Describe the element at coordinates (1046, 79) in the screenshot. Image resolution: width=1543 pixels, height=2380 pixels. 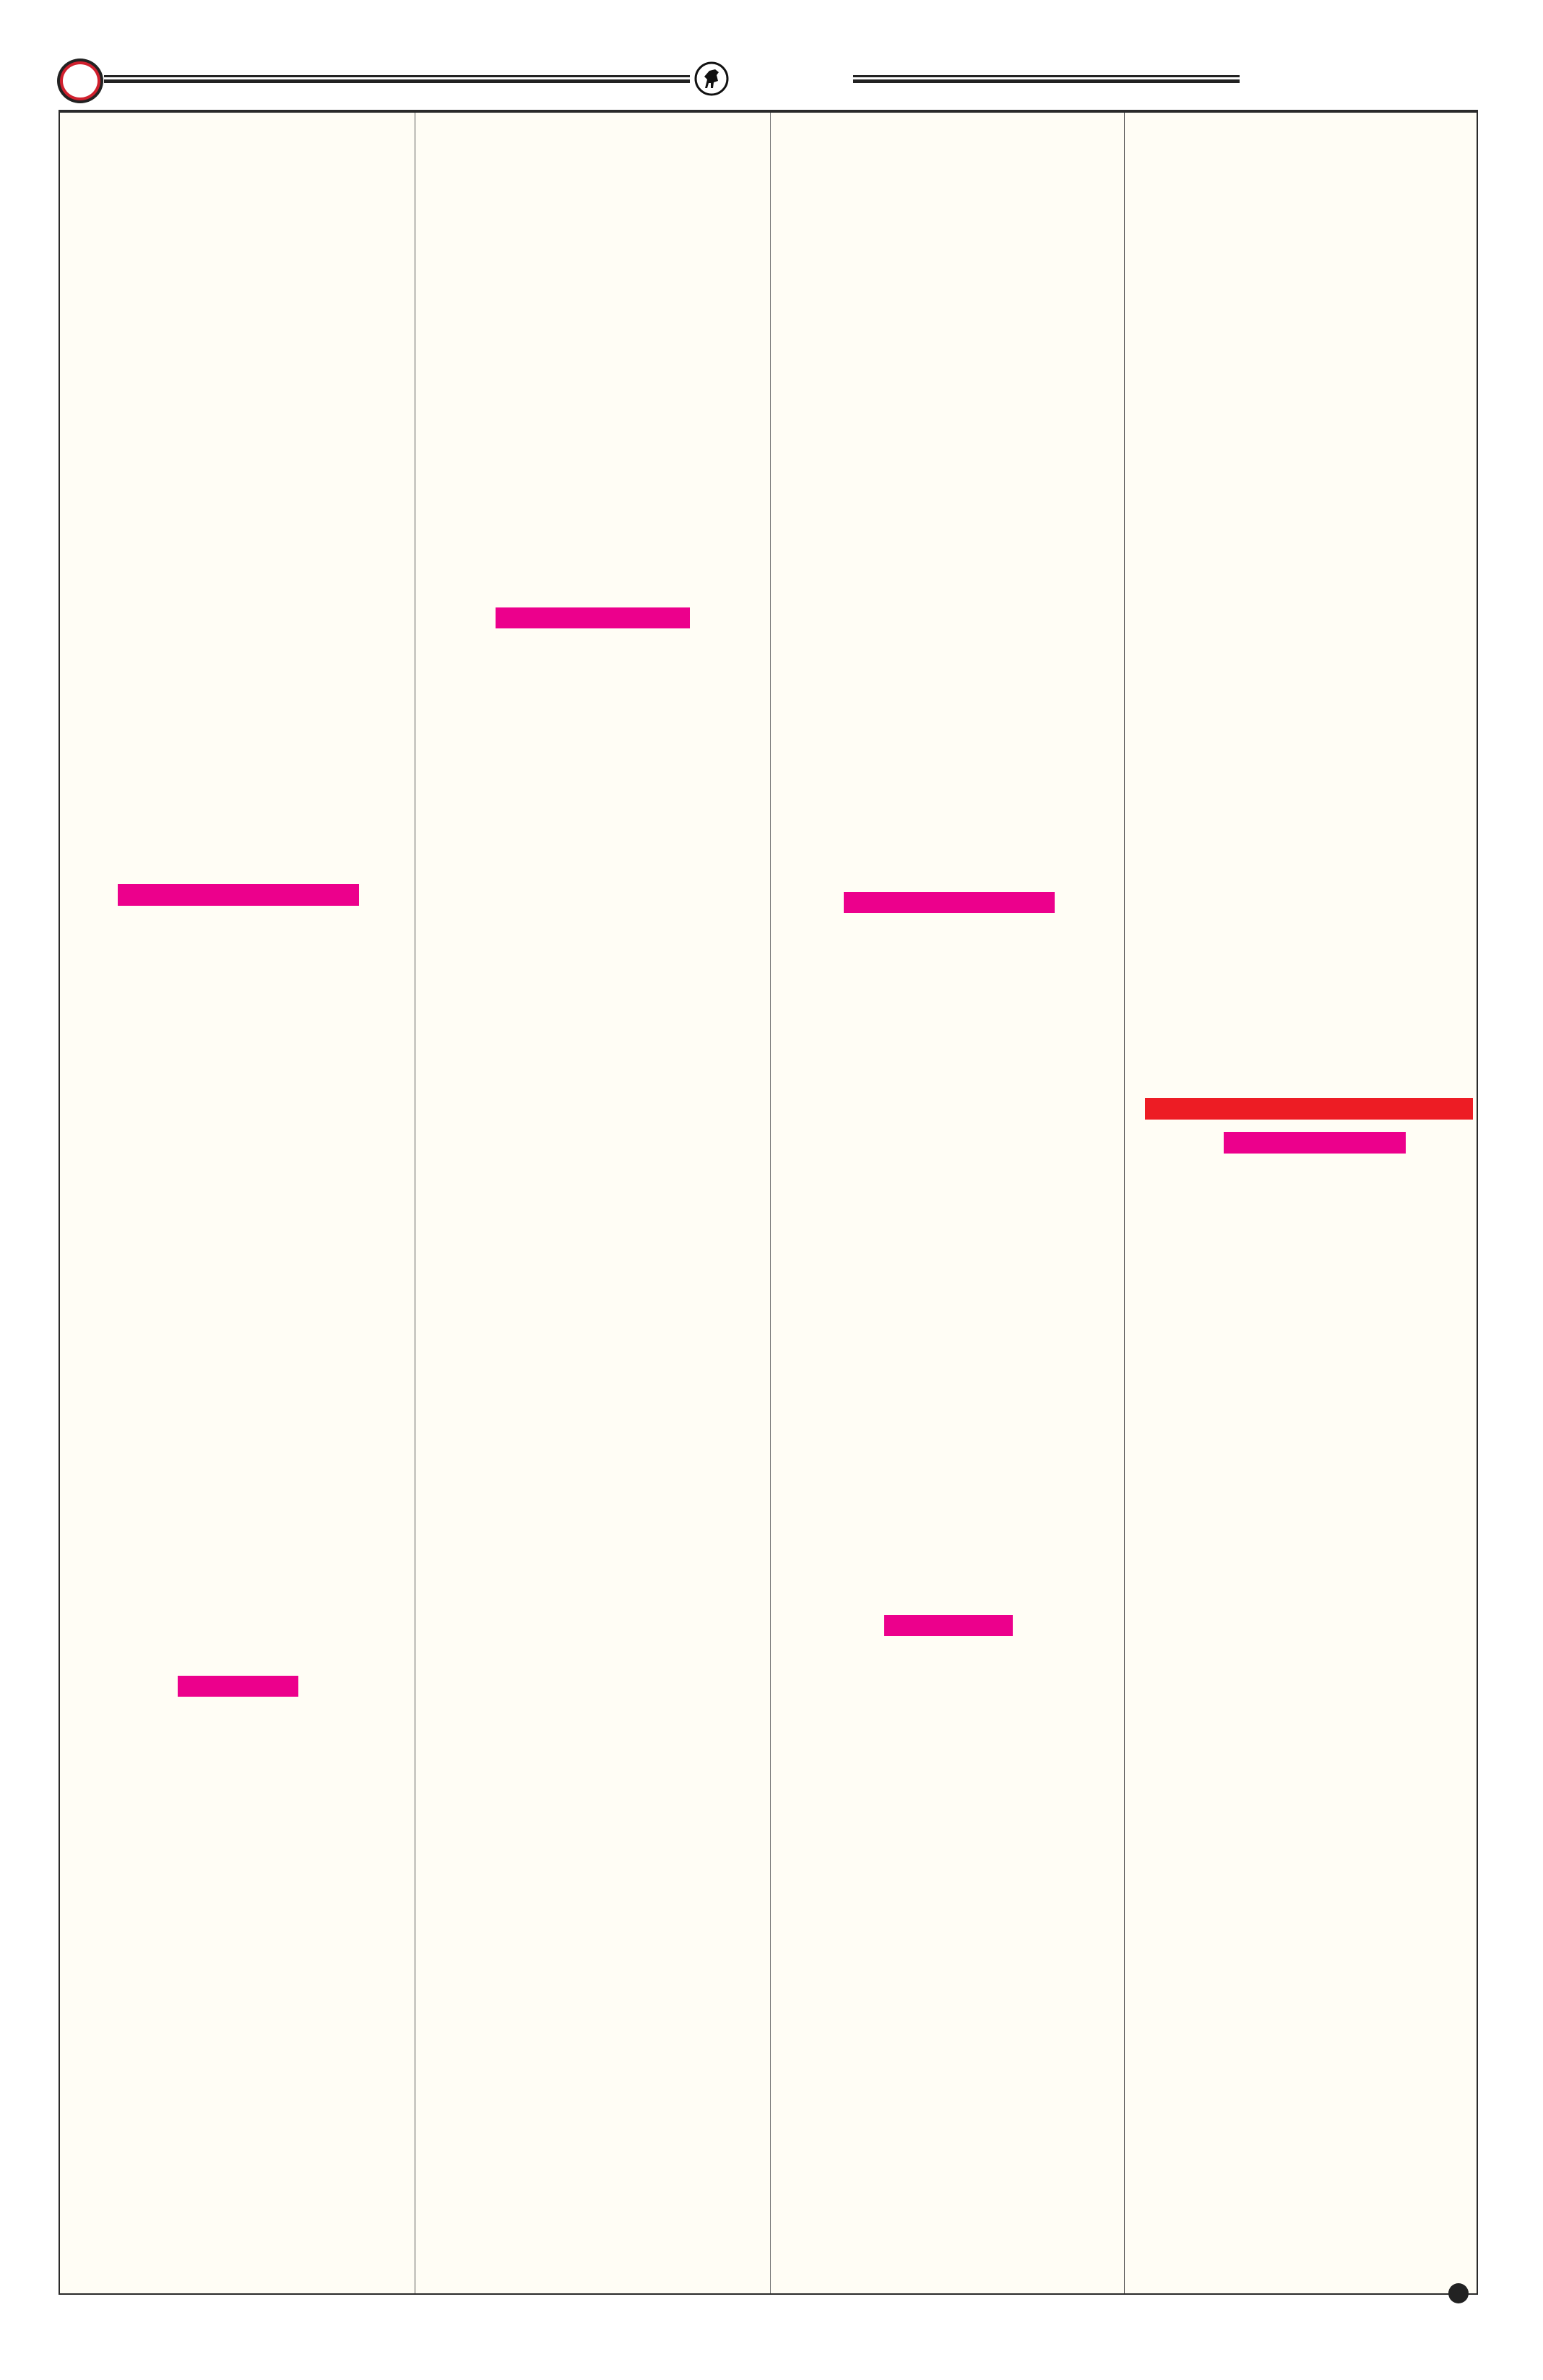
I see `header-rule-right` at that location.